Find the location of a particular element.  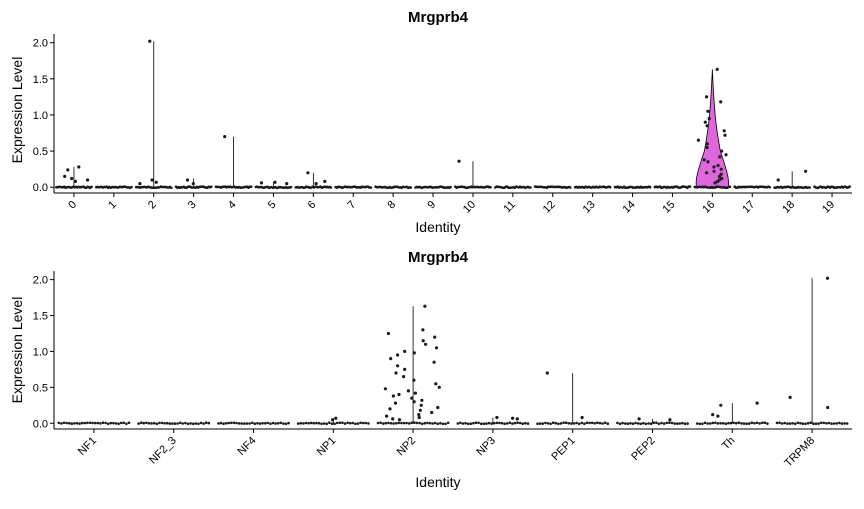

x-tick-label: NP2 is located at coordinates (407, 447).